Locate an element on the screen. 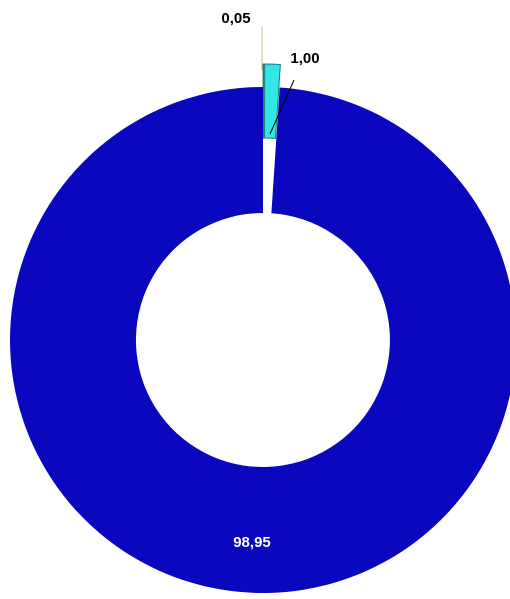 This screenshot has width=510, height=599. data-label-2: 98,95 is located at coordinates (252, 542).